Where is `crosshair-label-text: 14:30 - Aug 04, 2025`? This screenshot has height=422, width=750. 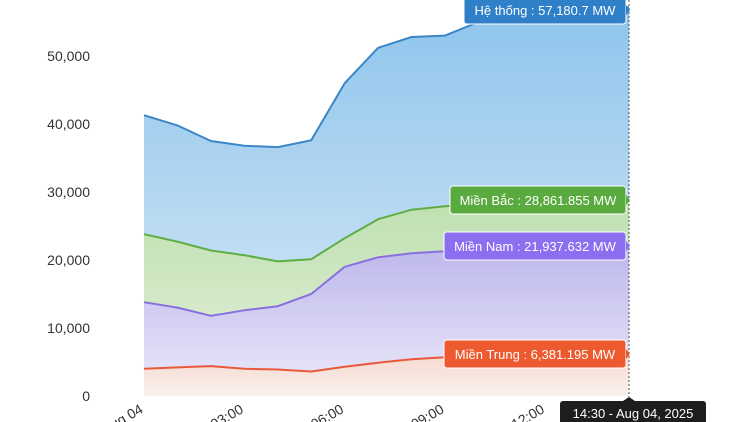 crosshair-label-text: 14:30 - Aug 04, 2025 is located at coordinates (633, 413).